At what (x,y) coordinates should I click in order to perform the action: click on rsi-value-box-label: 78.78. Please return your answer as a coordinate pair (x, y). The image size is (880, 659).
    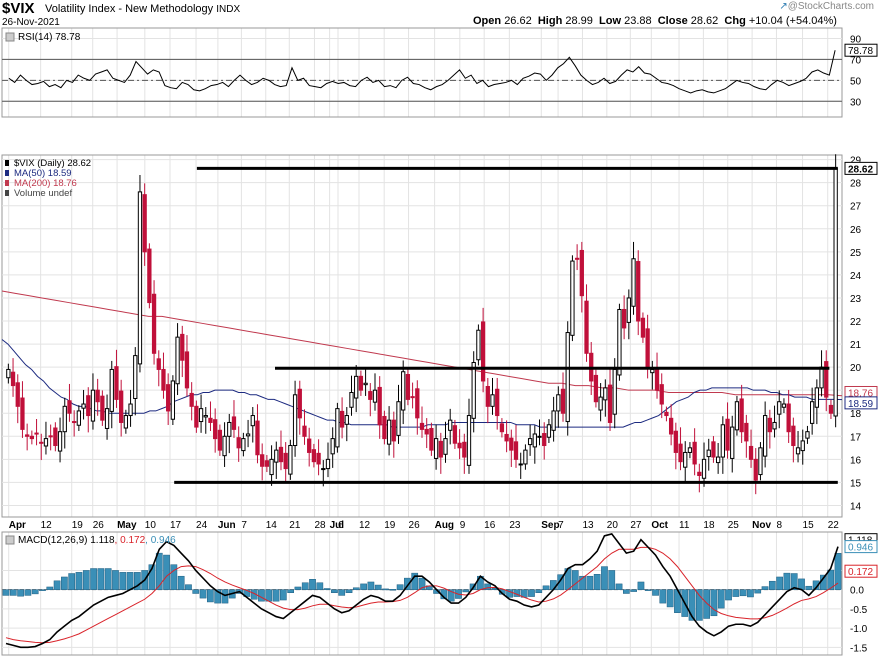
    Looking at the image, I should click on (860, 51).